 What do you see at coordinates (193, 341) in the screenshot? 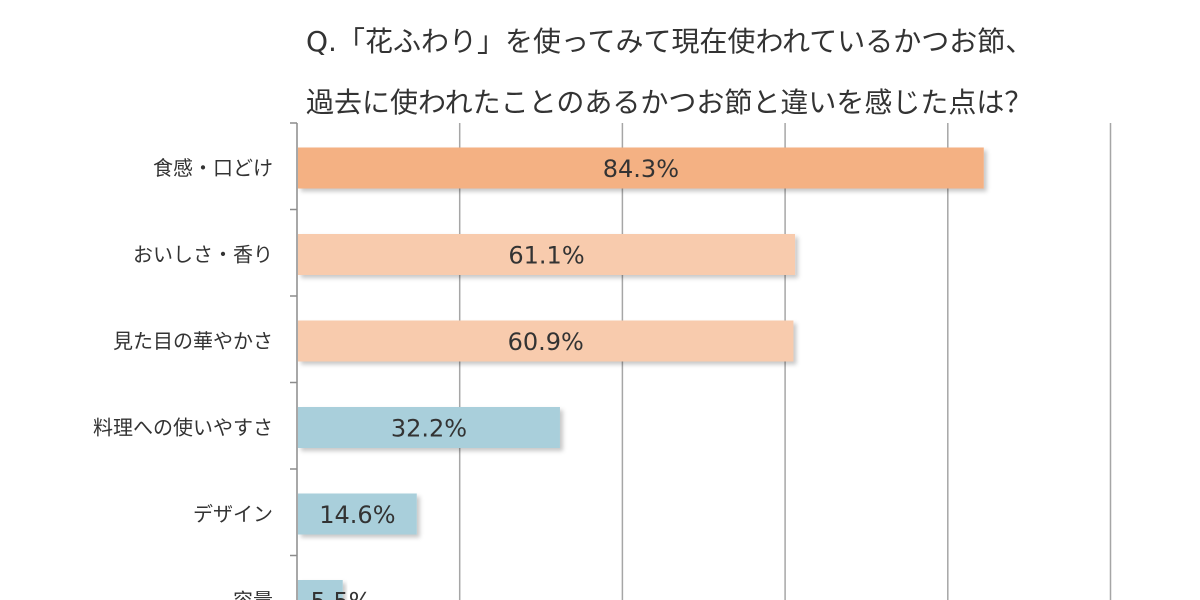
I see `category-label: 見た目の華やかさ` at bounding box center [193, 341].